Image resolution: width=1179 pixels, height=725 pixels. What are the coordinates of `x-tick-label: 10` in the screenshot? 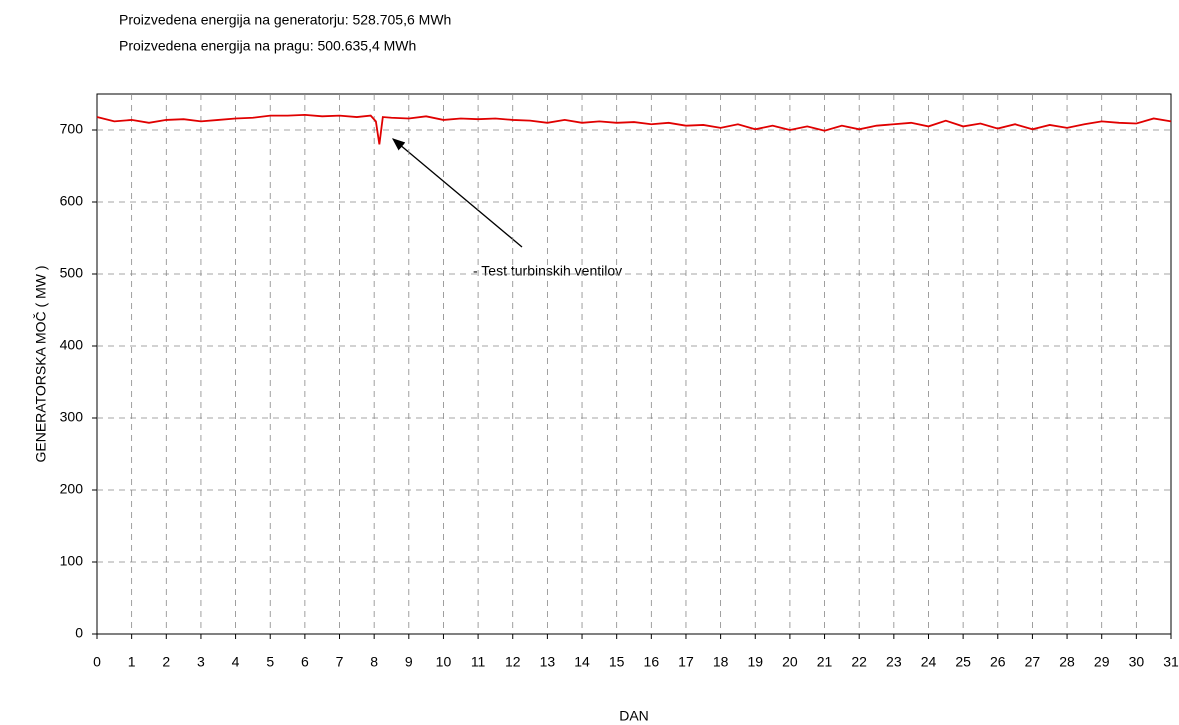 It's located at (444, 662).